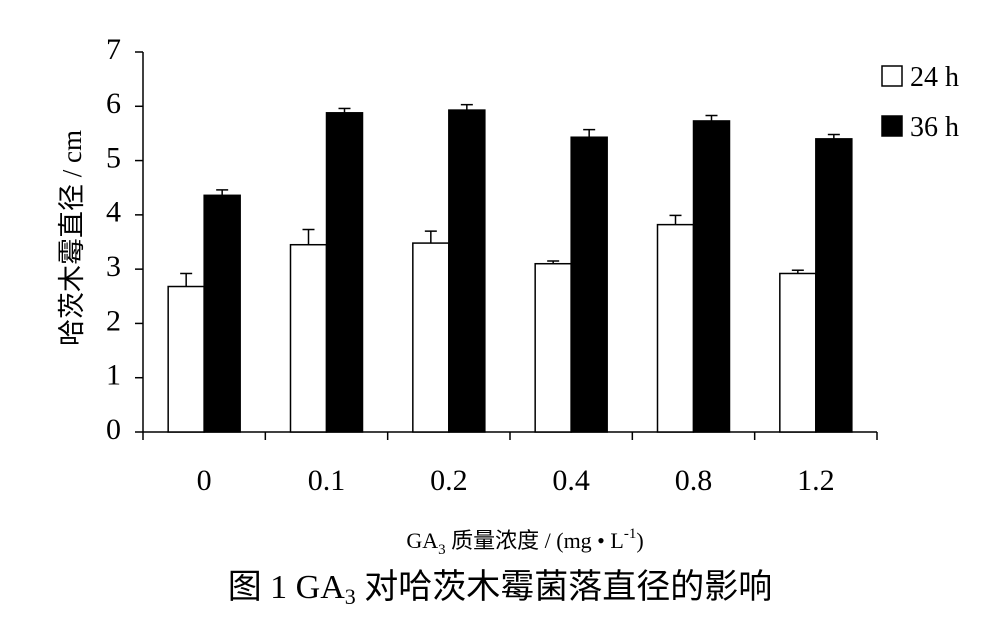  Describe the element at coordinates (694, 480) in the screenshot. I see `x-tick-label: 0.8` at that location.